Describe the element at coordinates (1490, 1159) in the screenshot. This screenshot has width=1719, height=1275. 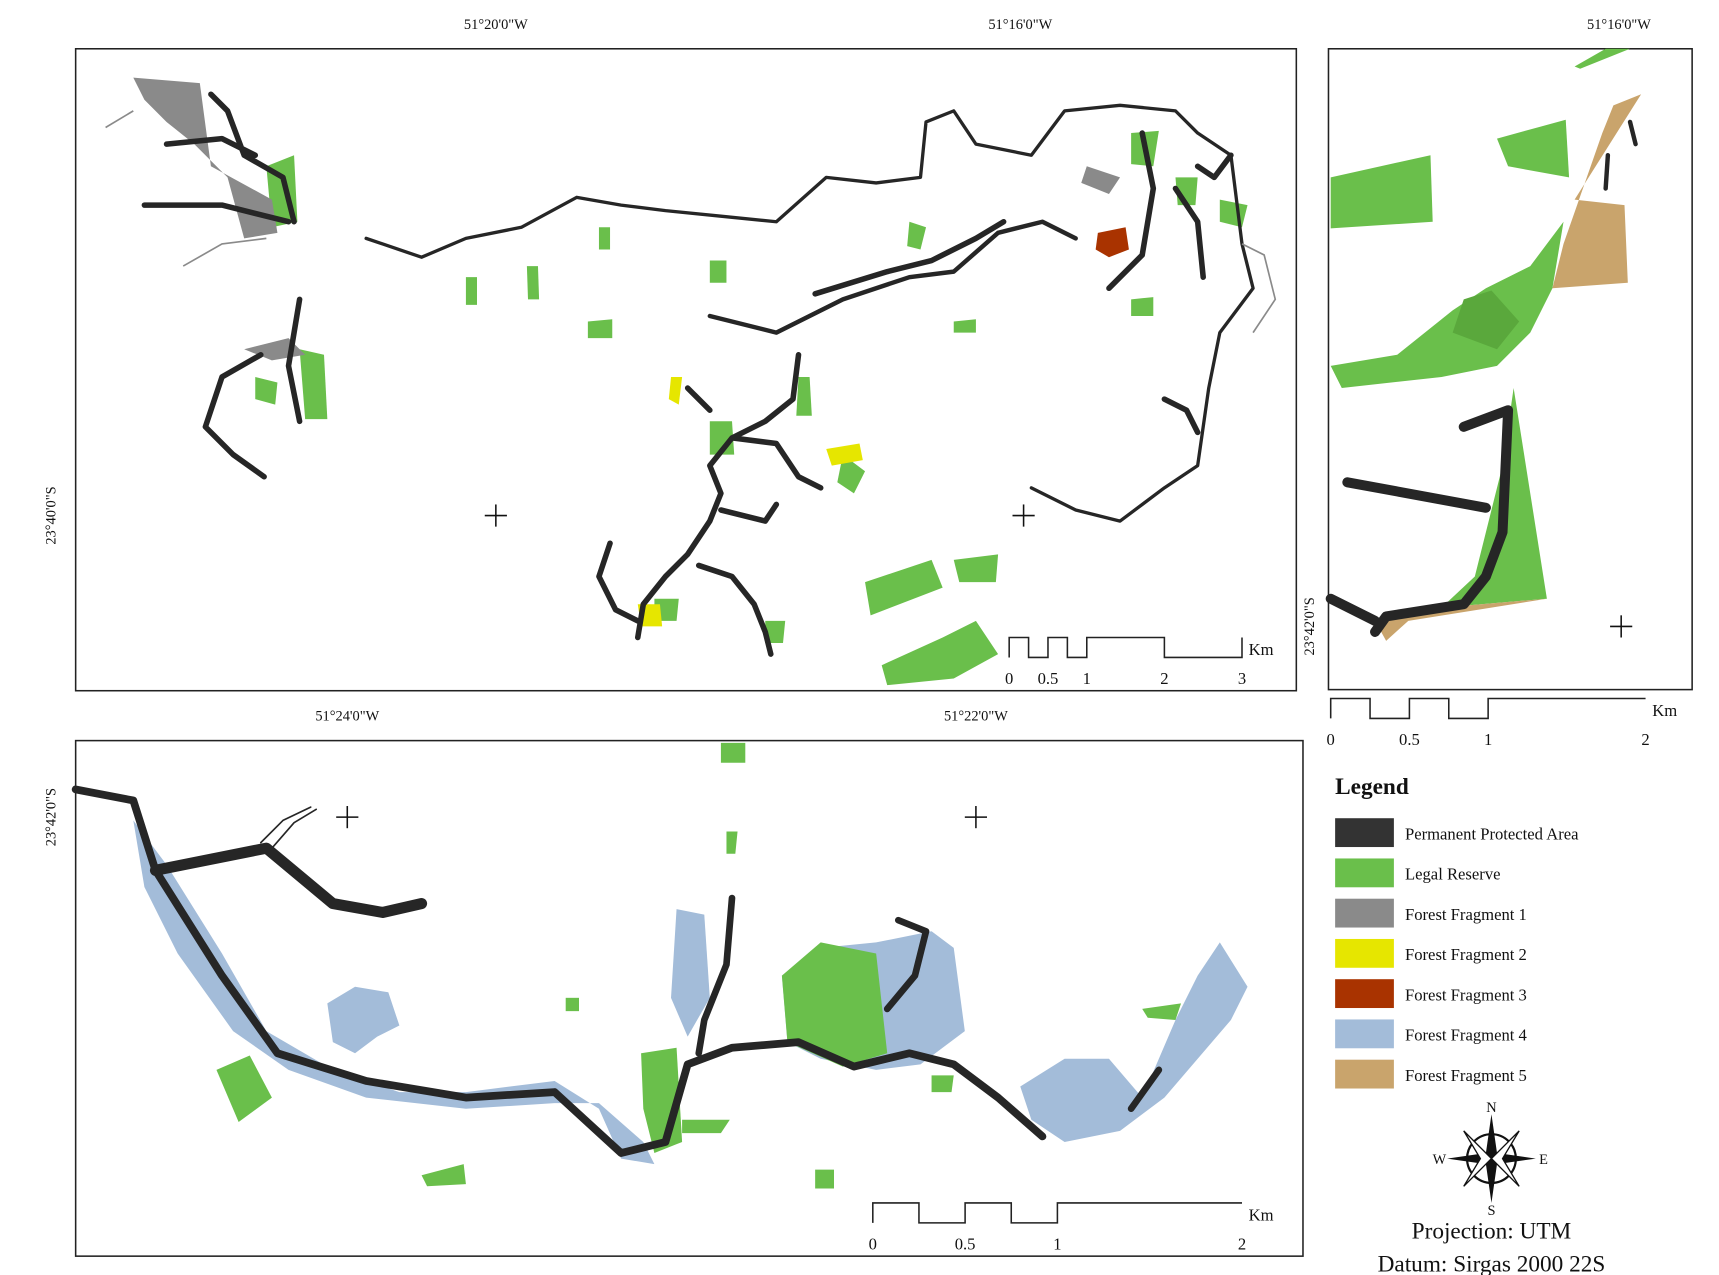
I see `north-arrow: N S E W` at that location.